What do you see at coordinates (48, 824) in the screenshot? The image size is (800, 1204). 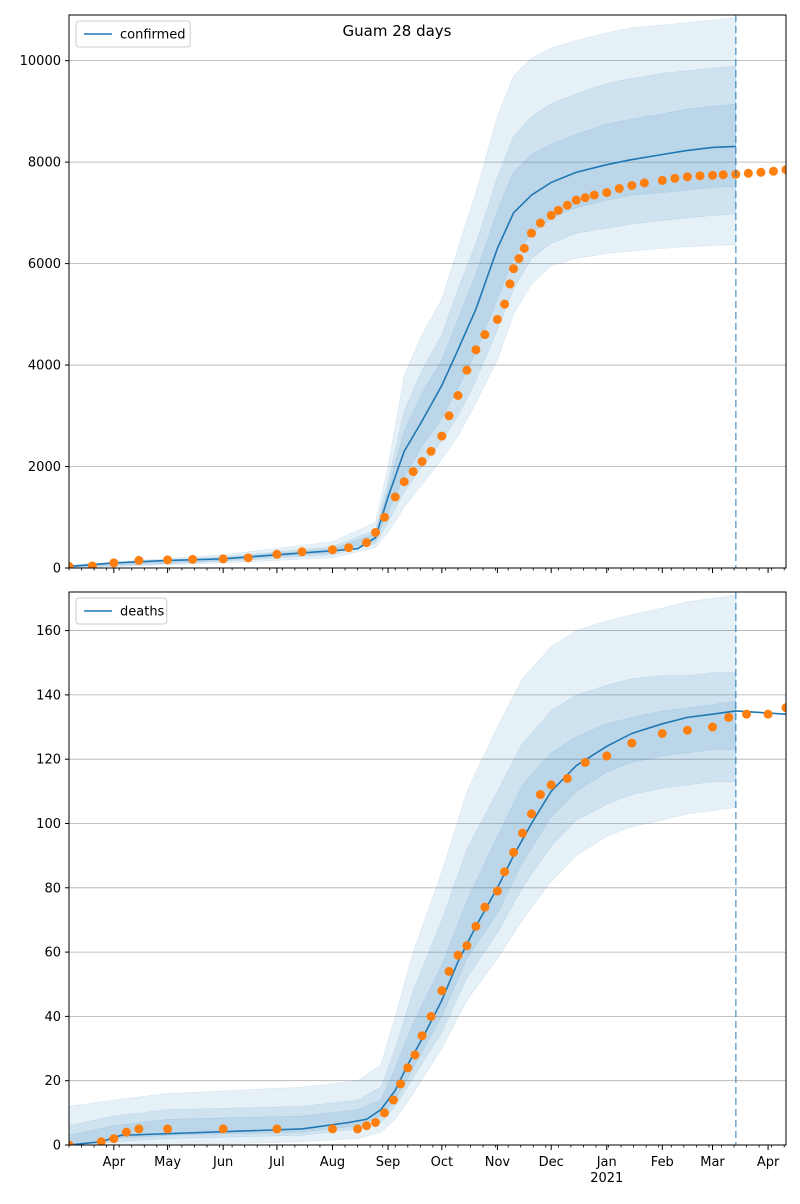 I see `y-tick-label: 100` at bounding box center [48, 824].